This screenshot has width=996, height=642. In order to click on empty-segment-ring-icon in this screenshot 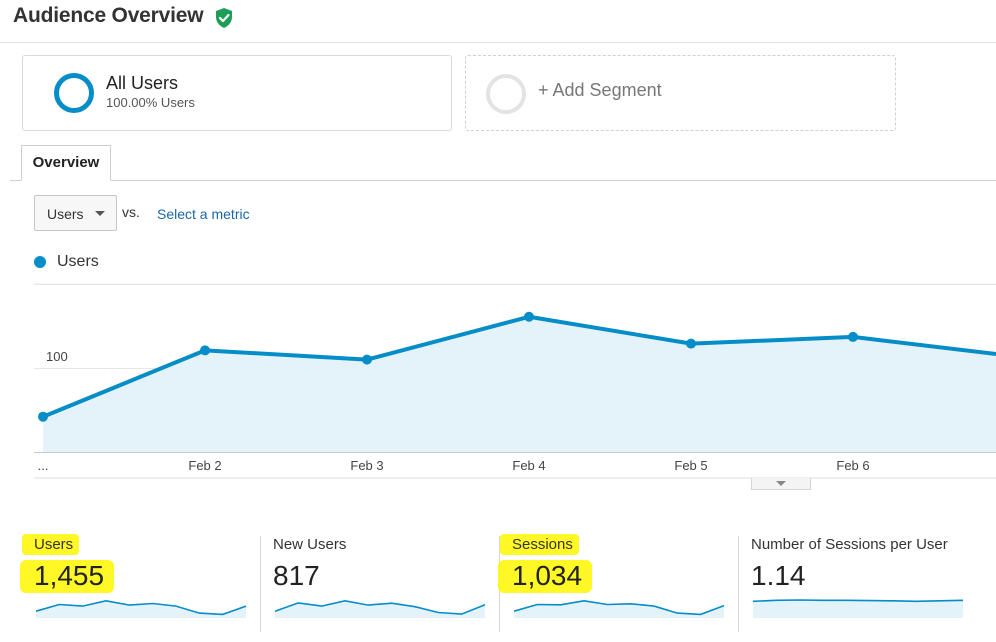, I will do `click(506, 94)`.